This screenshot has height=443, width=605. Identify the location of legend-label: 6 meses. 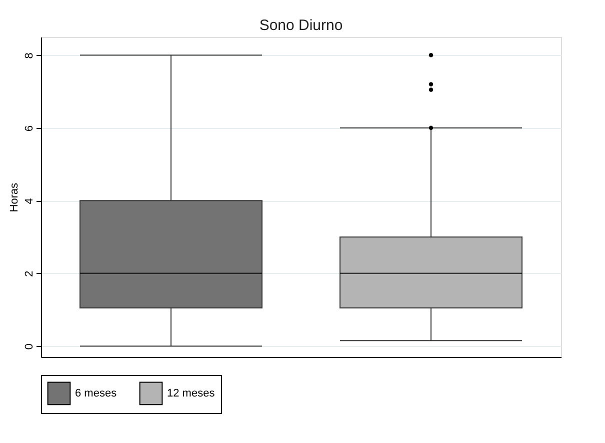
(96, 393).